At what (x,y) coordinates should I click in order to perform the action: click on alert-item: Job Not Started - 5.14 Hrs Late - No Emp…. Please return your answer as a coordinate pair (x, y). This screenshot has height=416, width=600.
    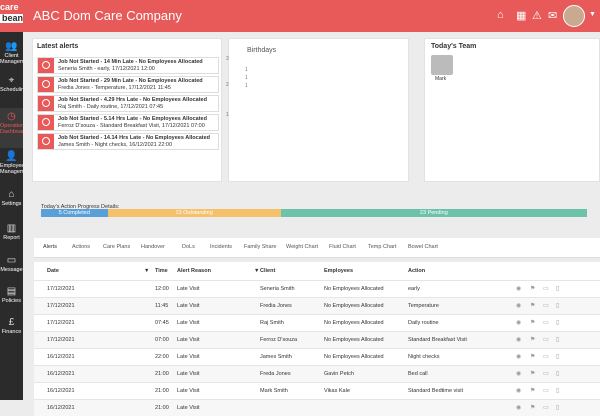
    Looking at the image, I should click on (128, 122).